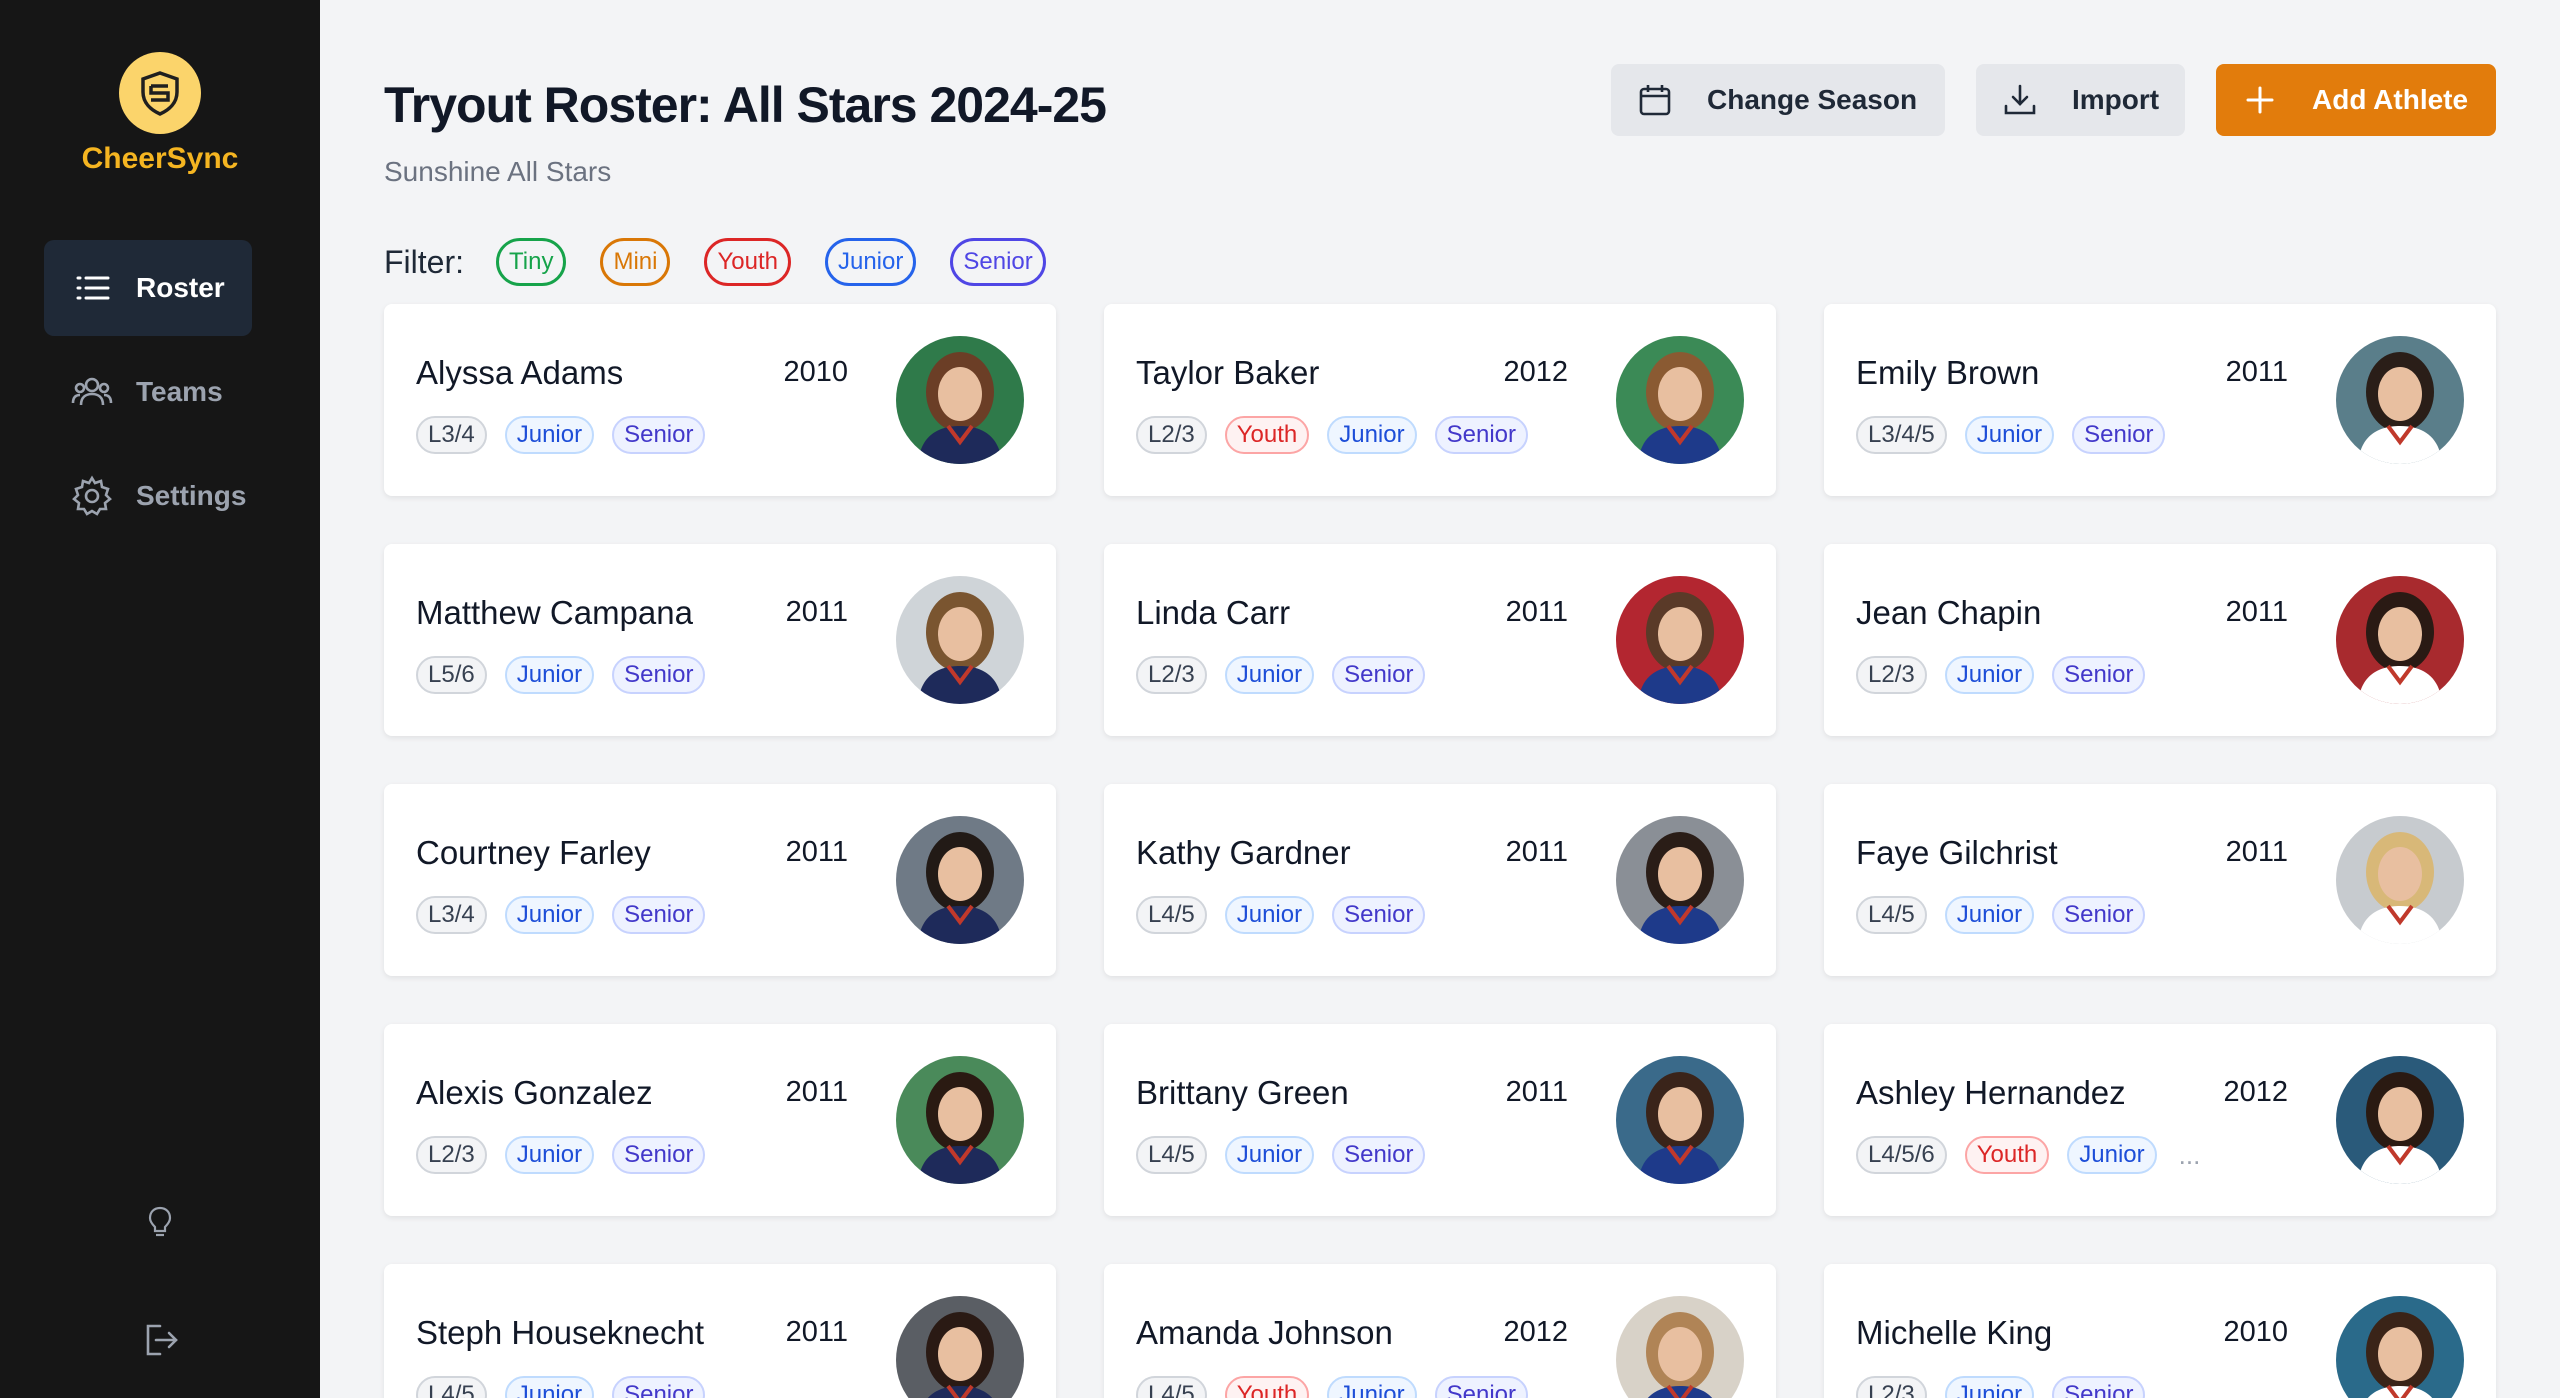 The width and height of the screenshot is (2560, 1398). Describe the element at coordinates (2356, 100) in the screenshot. I see `add-athlete-button: Add Athlete` at that location.